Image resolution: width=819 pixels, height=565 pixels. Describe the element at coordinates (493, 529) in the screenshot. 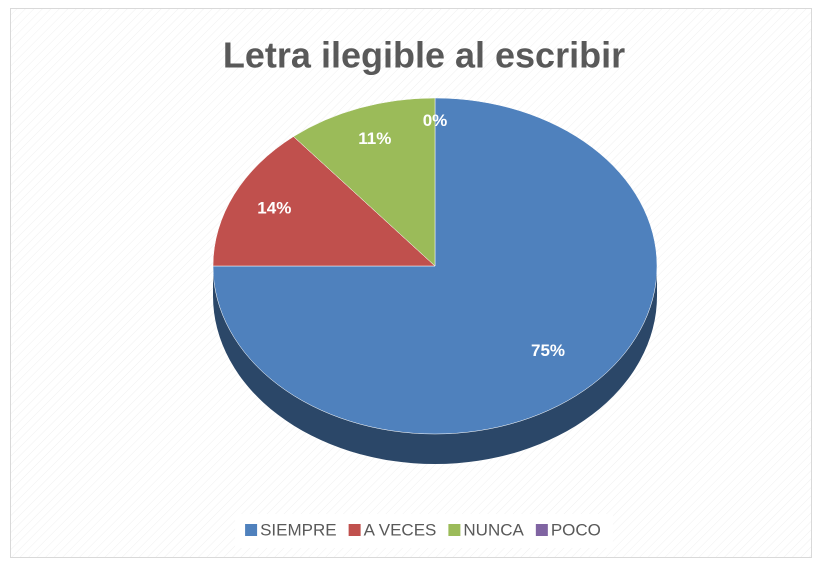

I see `legend-label: NUNCA` at that location.